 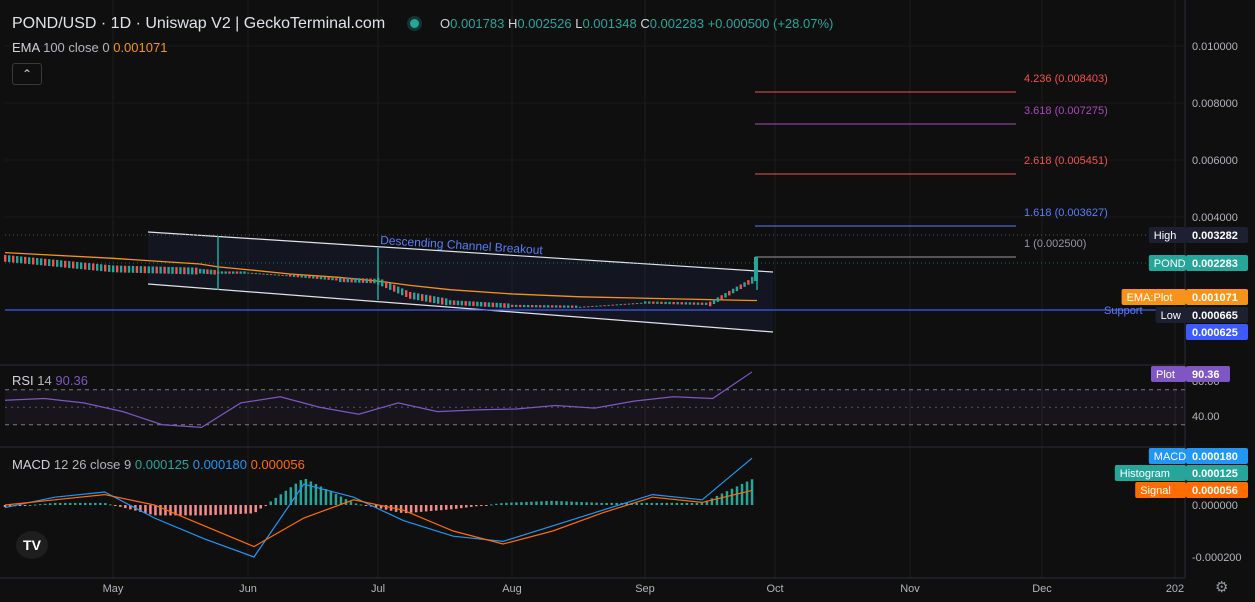 What do you see at coordinates (1066, 161) in the screenshot?
I see `fib-label: 2.618 (0.005451)` at bounding box center [1066, 161].